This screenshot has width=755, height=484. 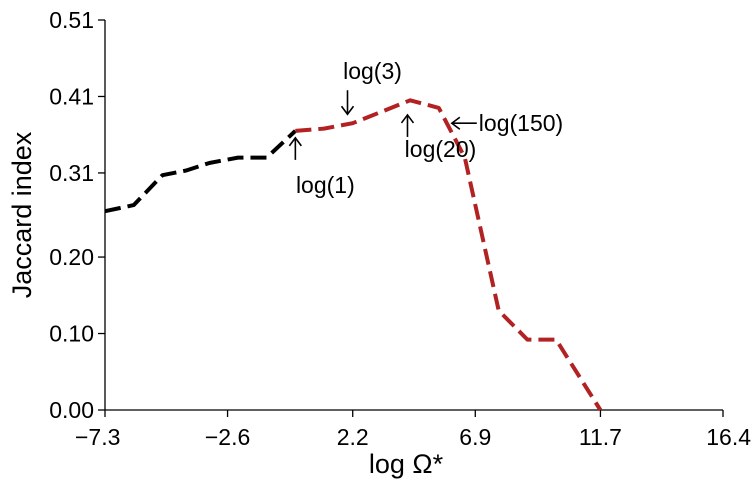 I want to click on annotation-layer: log(1) log(3) log(20)log(150), so click(x=425, y=128).